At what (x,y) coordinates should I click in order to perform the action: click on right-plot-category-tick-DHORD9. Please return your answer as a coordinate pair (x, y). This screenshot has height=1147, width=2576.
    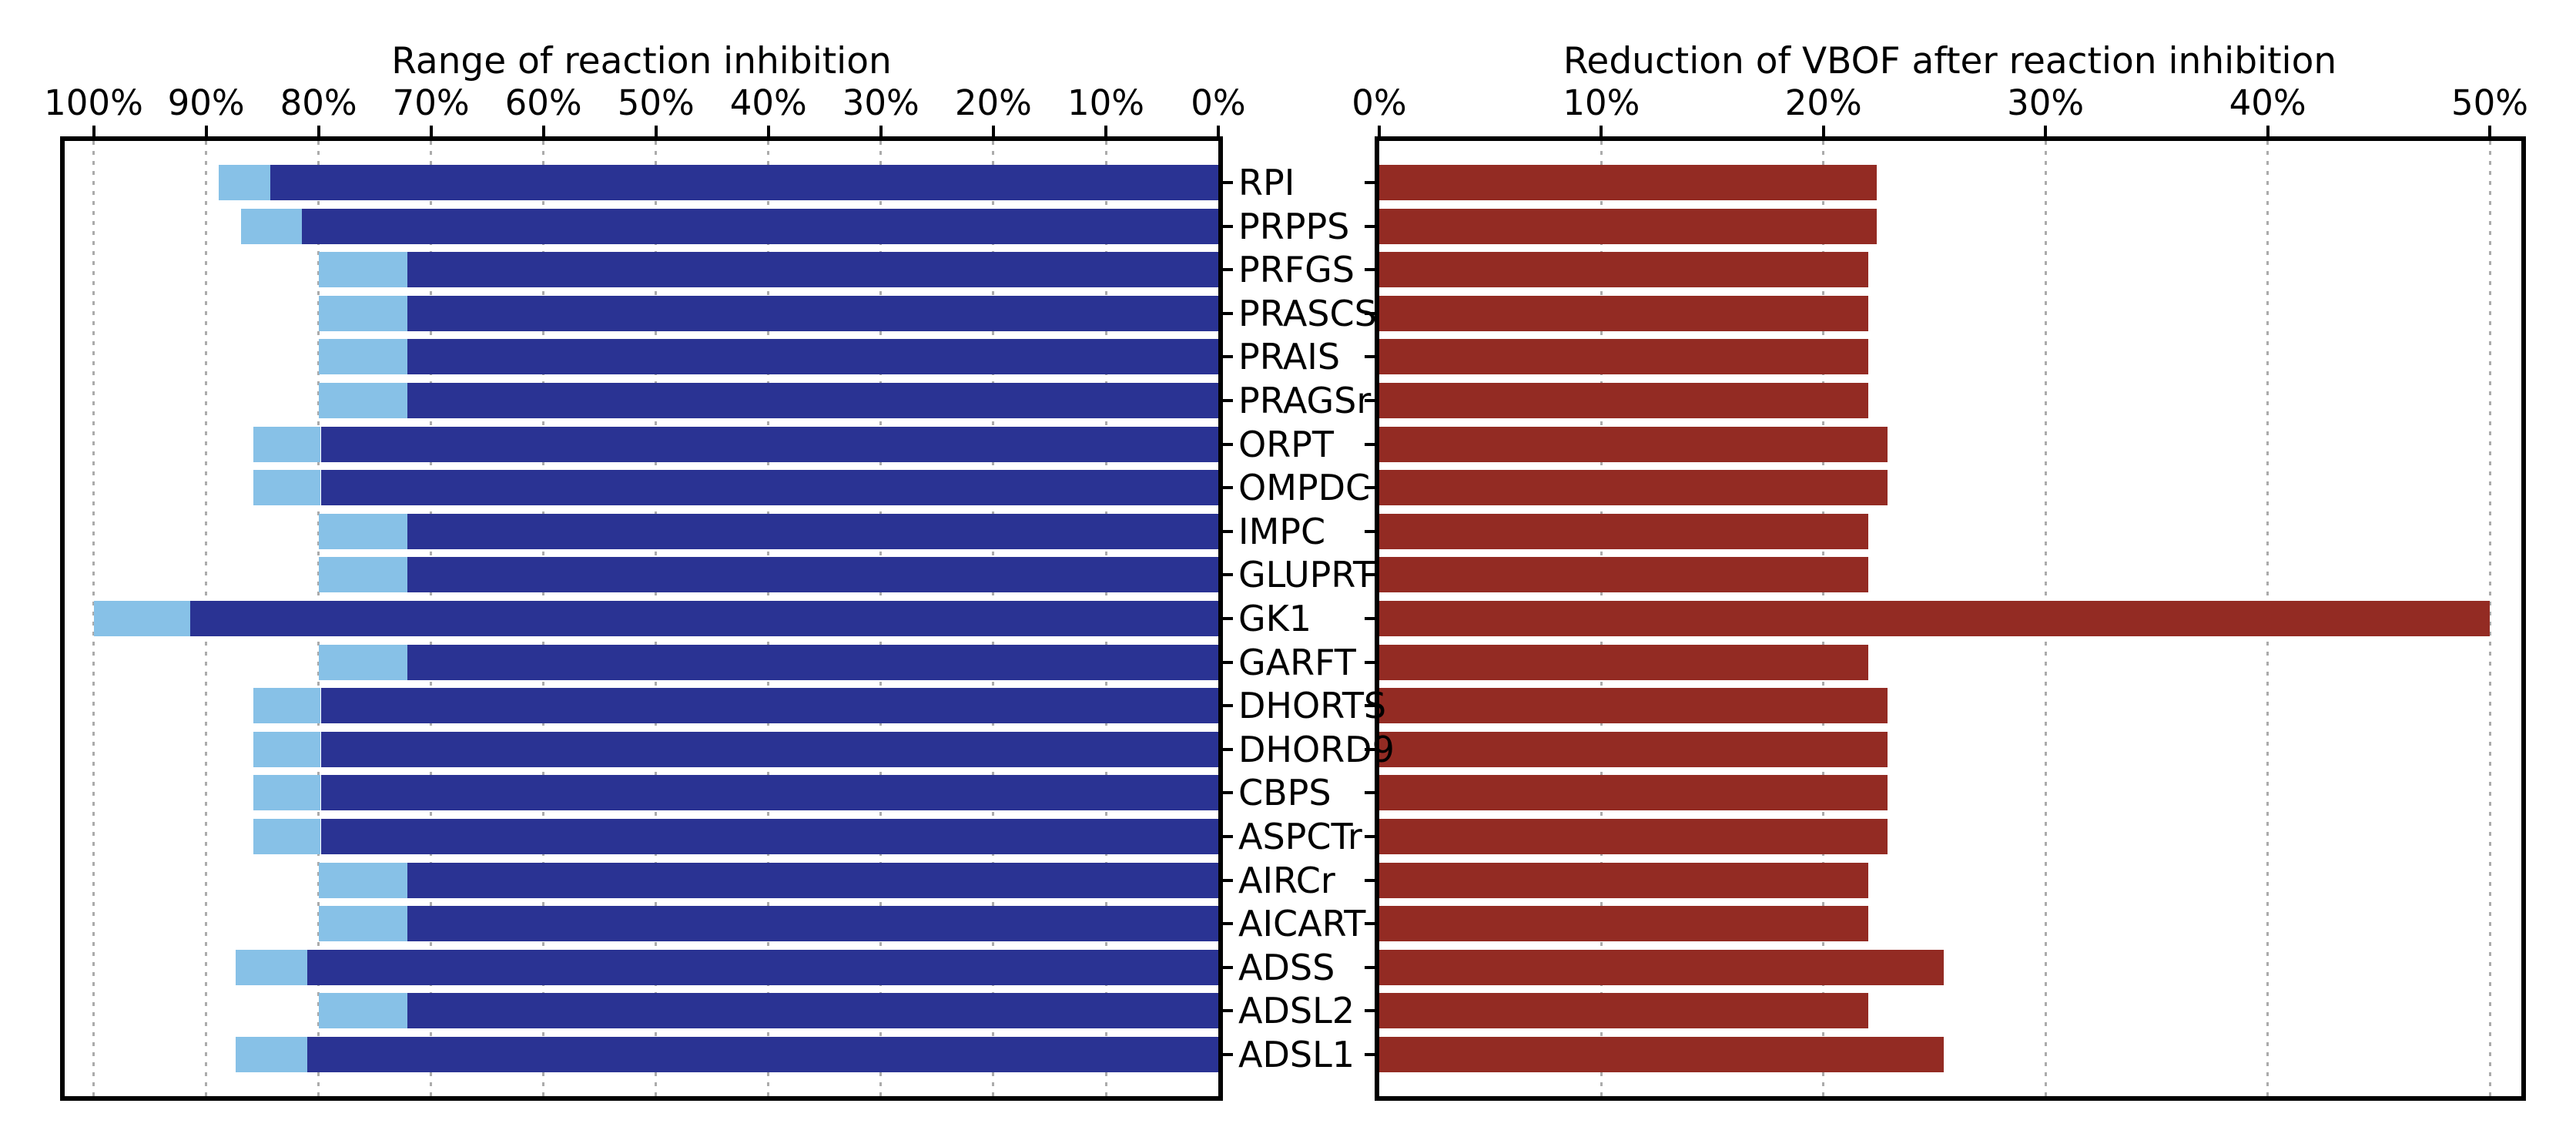
    Looking at the image, I should click on (1370, 749).